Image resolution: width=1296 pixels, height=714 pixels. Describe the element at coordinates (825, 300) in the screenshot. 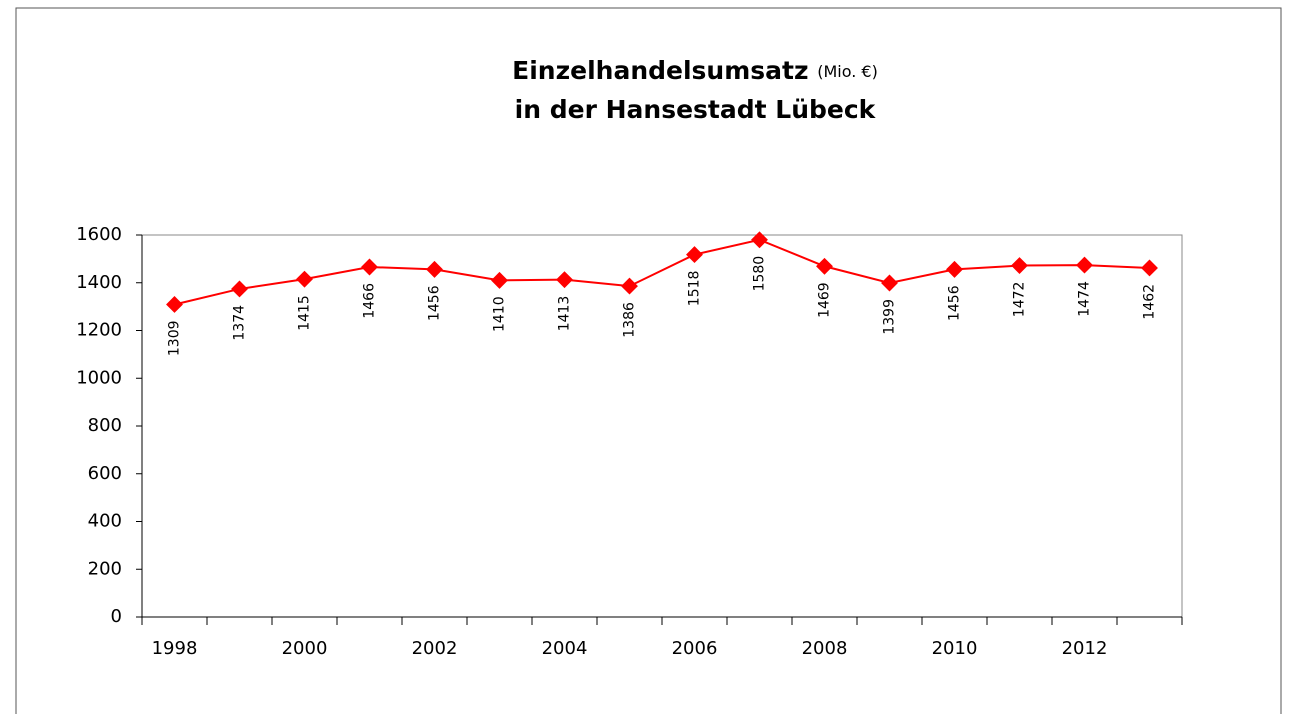

I see `data-label: 1469` at that location.